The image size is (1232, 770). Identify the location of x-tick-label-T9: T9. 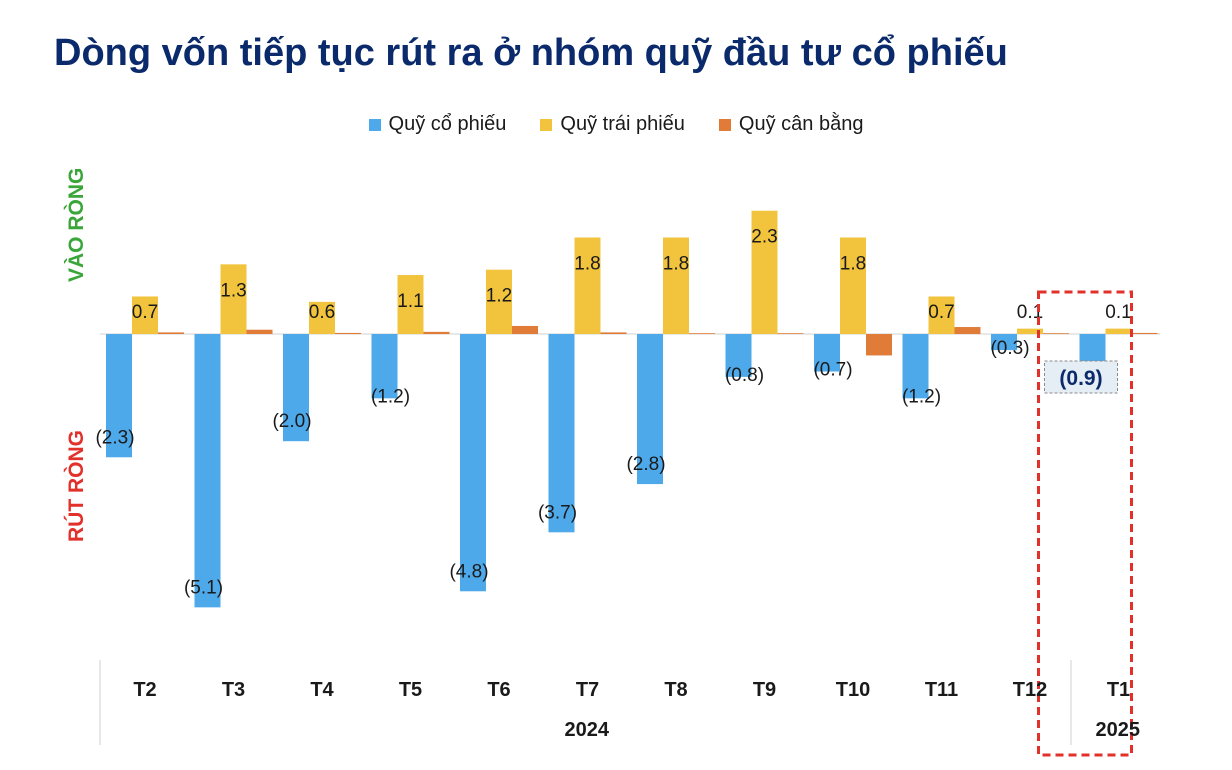
(764, 690).